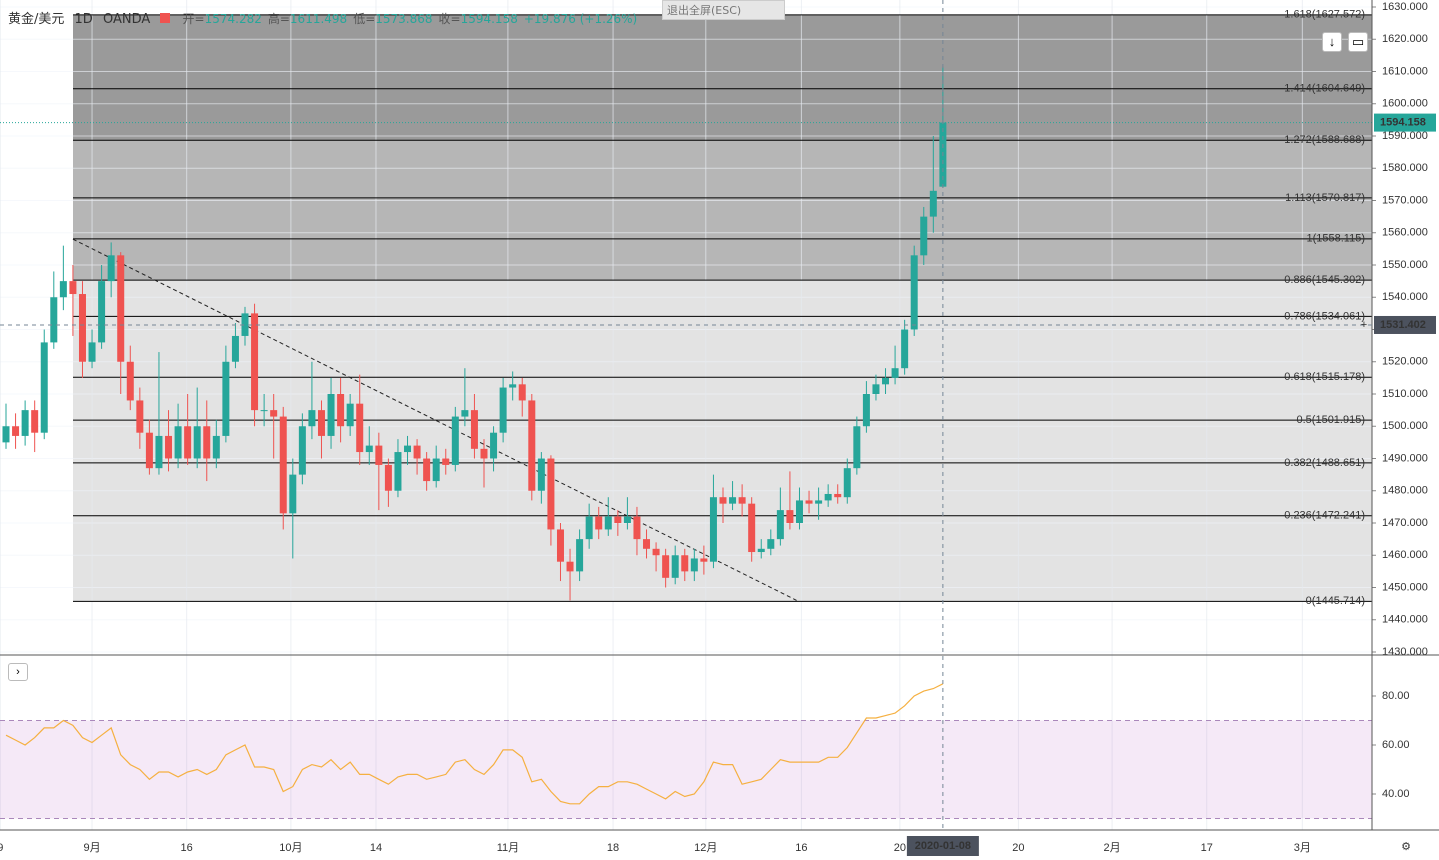 The width and height of the screenshot is (1439, 860). Describe the element at coordinates (1335, 239) in the screenshot. I see `fib-label: 1(1558.115)` at that location.